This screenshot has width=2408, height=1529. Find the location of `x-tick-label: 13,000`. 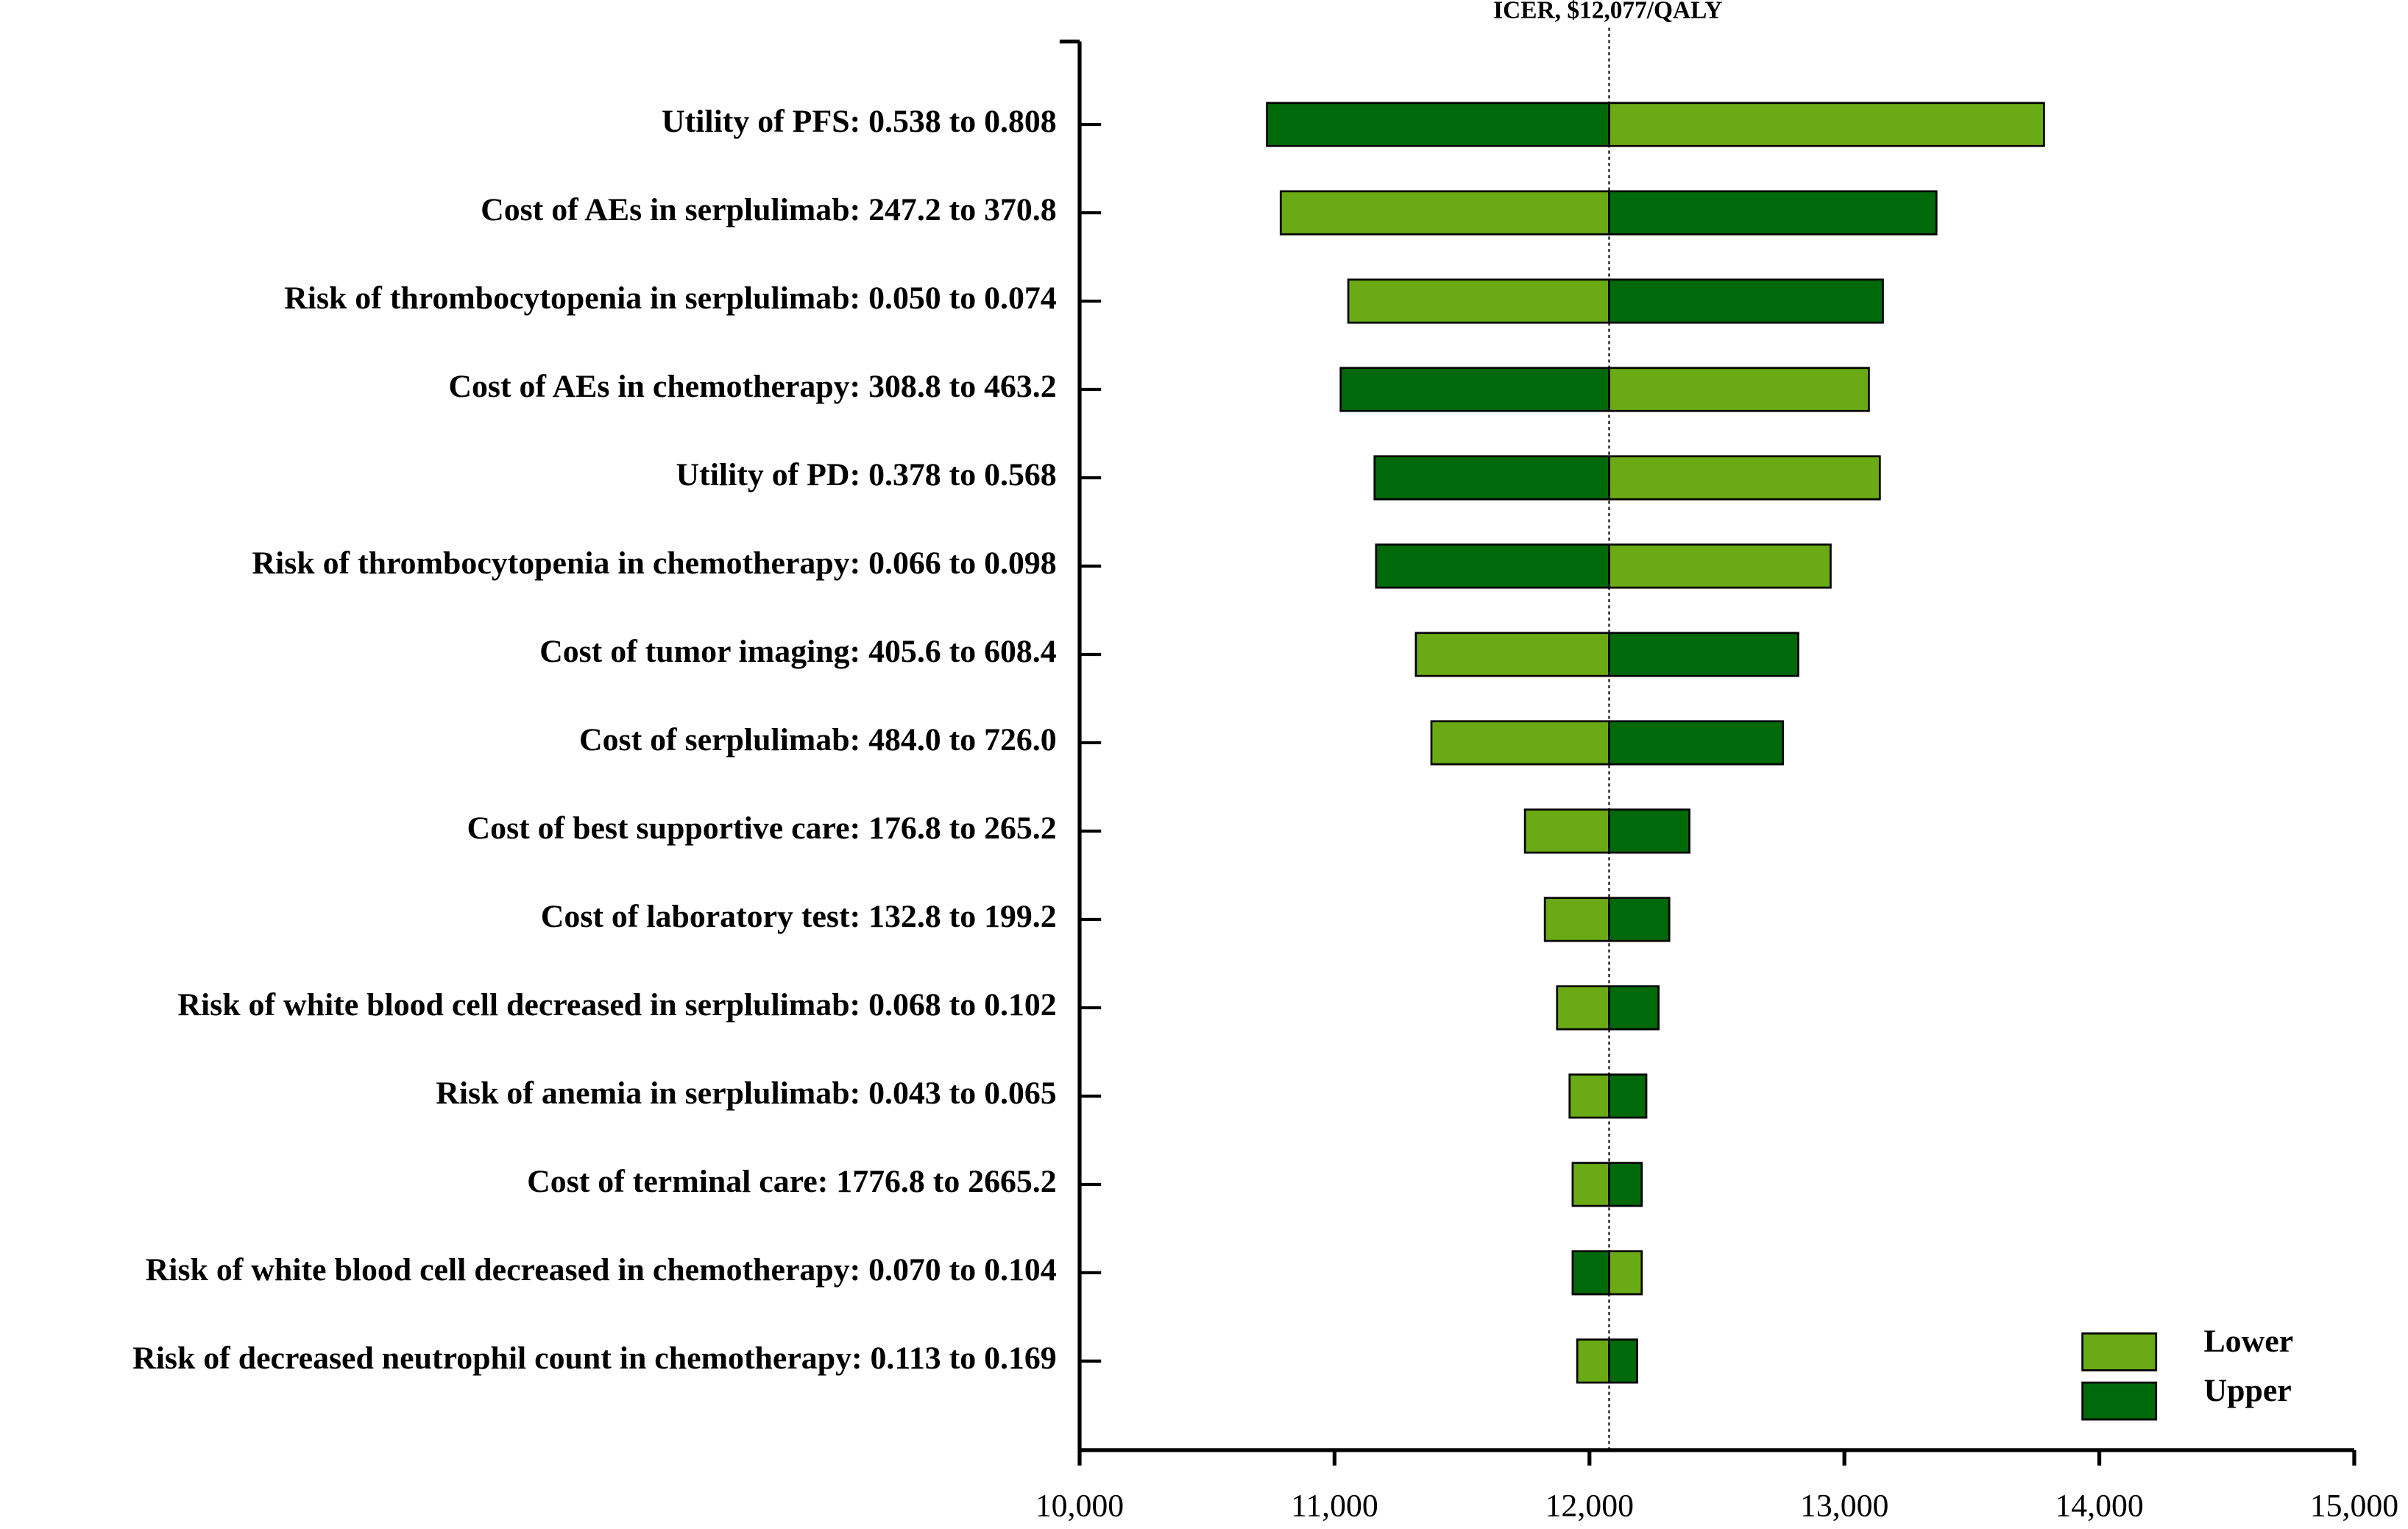

x-tick-label: 13,000 is located at coordinates (1844, 1505).